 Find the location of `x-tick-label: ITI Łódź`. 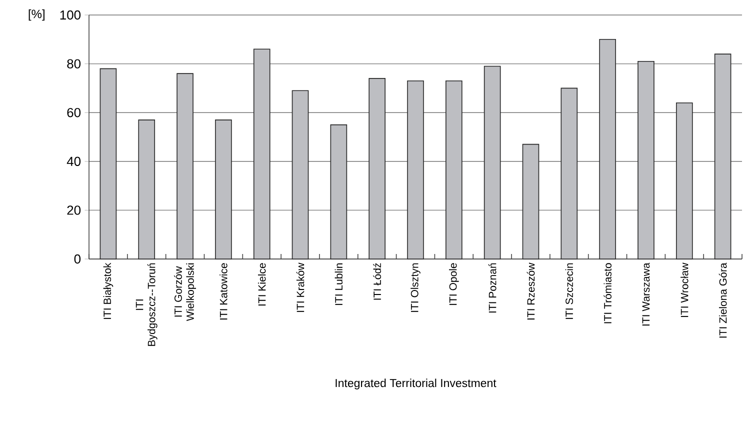

x-tick-label: ITI Łódź is located at coordinates (377, 281).